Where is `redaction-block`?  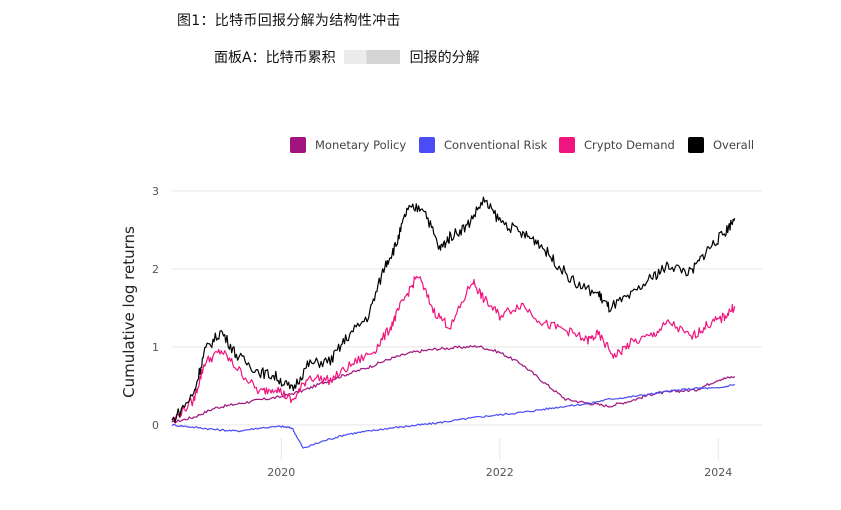
redaction-block is located at coordinates (371, 57).